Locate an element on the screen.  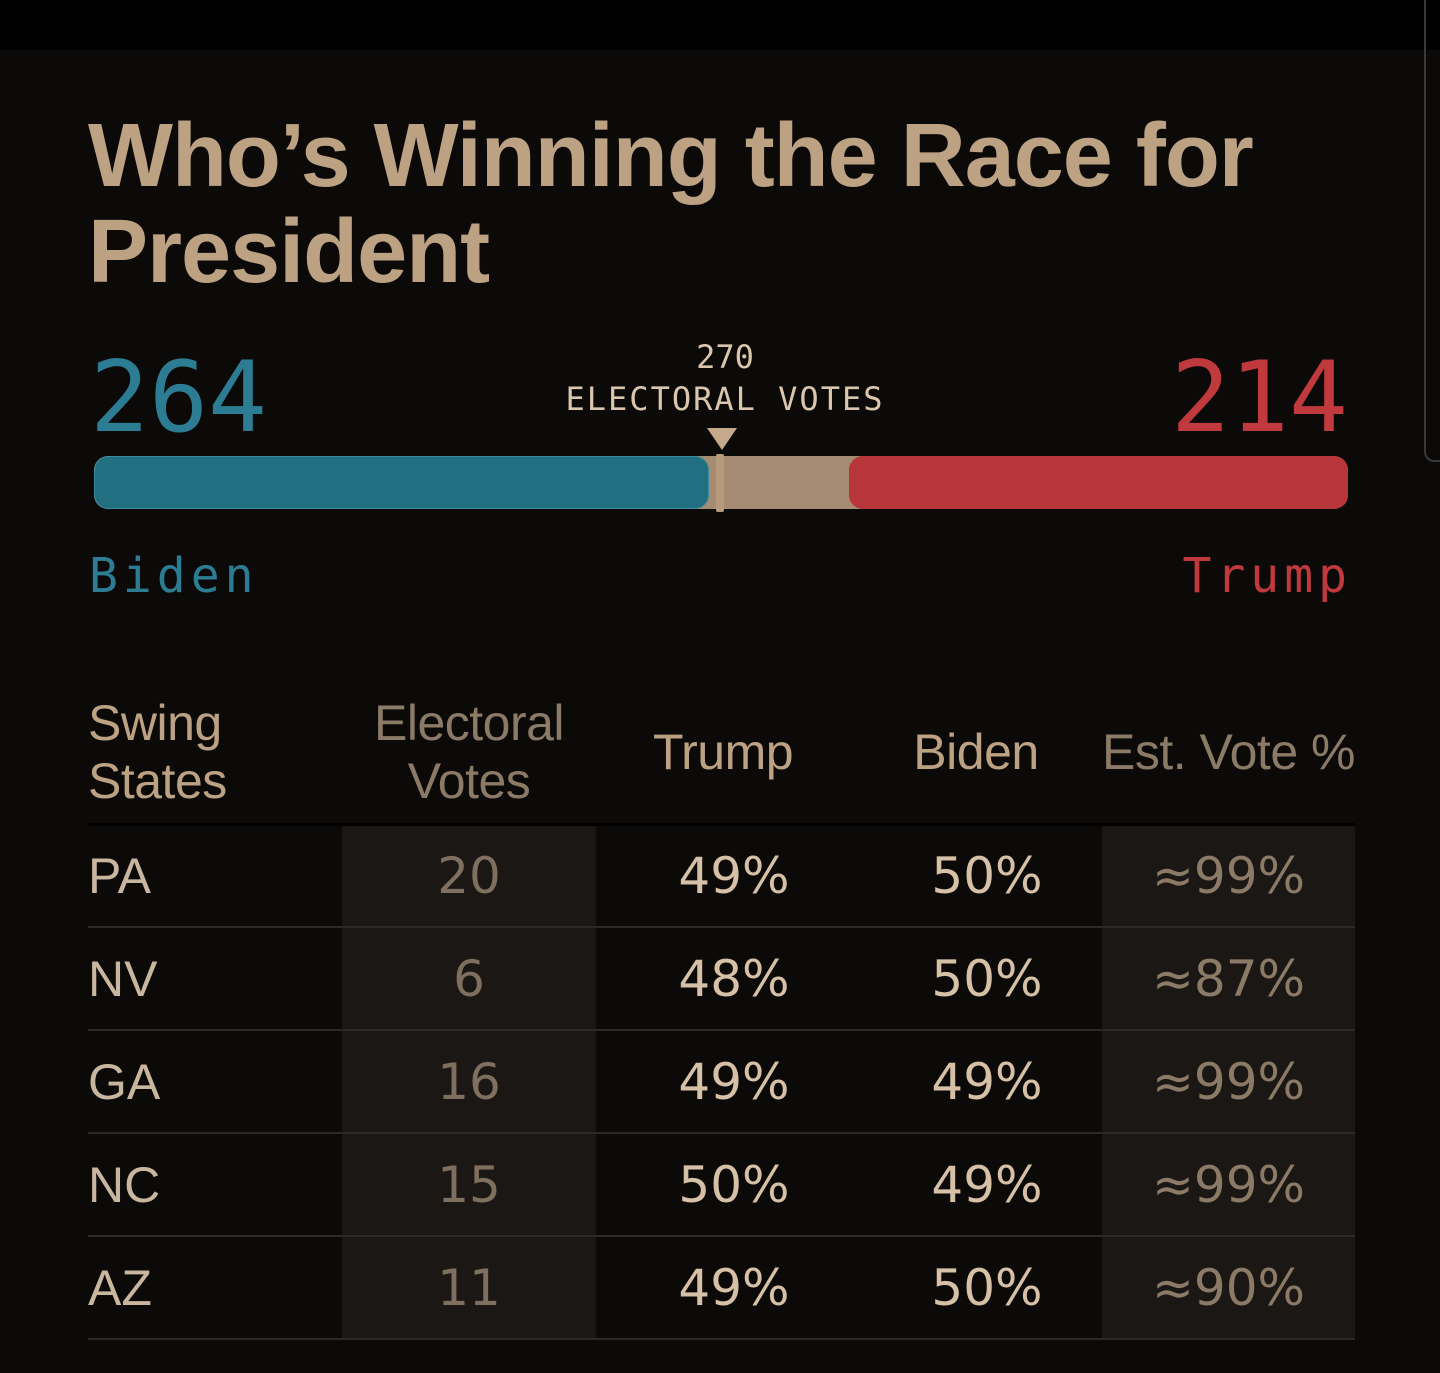
table-row: GA 16 49% 49% ≈99% is located at coordinates (721, 1082).